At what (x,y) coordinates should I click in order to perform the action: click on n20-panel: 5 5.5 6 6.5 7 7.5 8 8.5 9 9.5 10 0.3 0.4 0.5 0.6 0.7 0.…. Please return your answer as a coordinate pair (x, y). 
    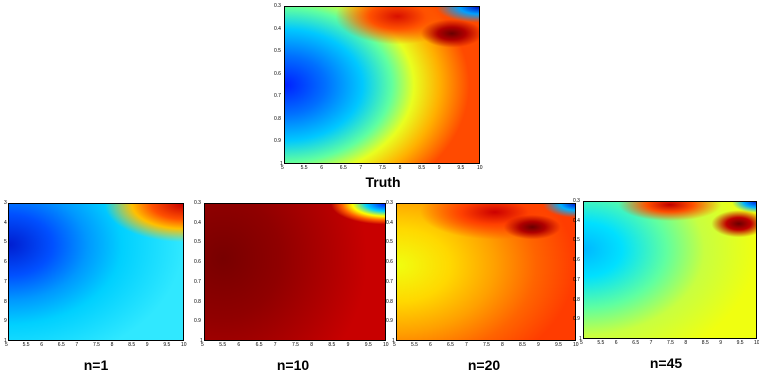
    Looking at the image, I should click on (484, 288).